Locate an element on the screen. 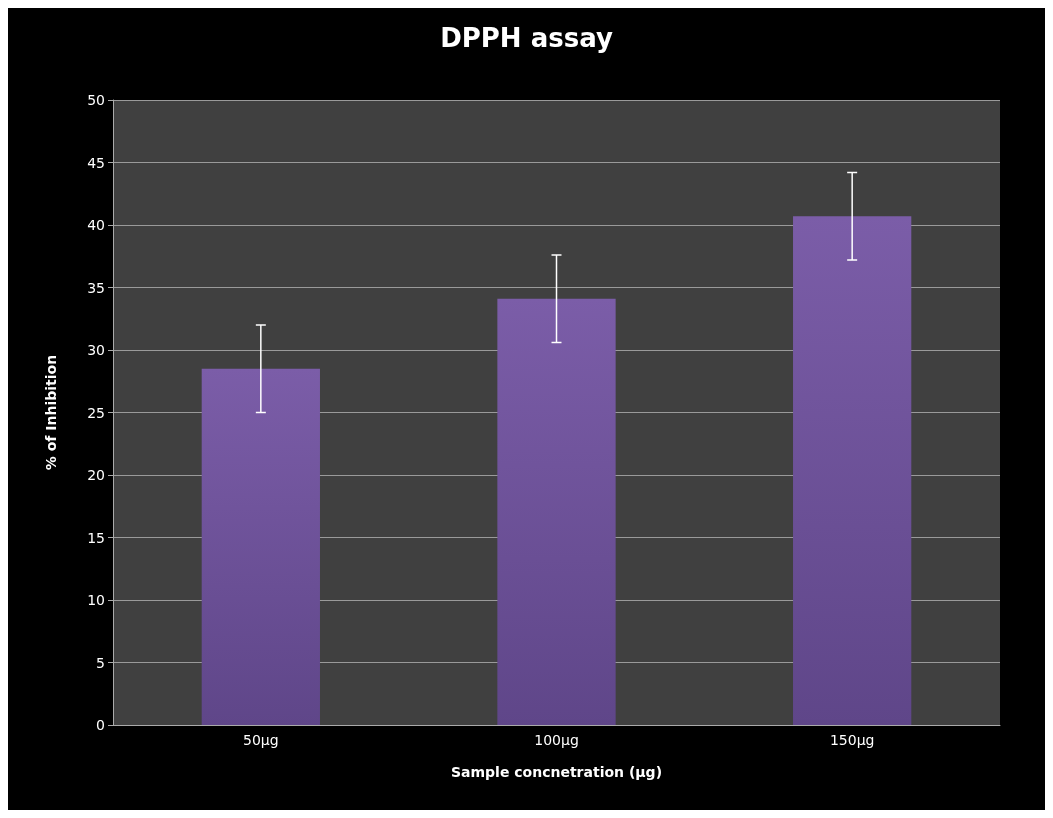  y-tick-label: 50 is located at coordinates (96, 100).